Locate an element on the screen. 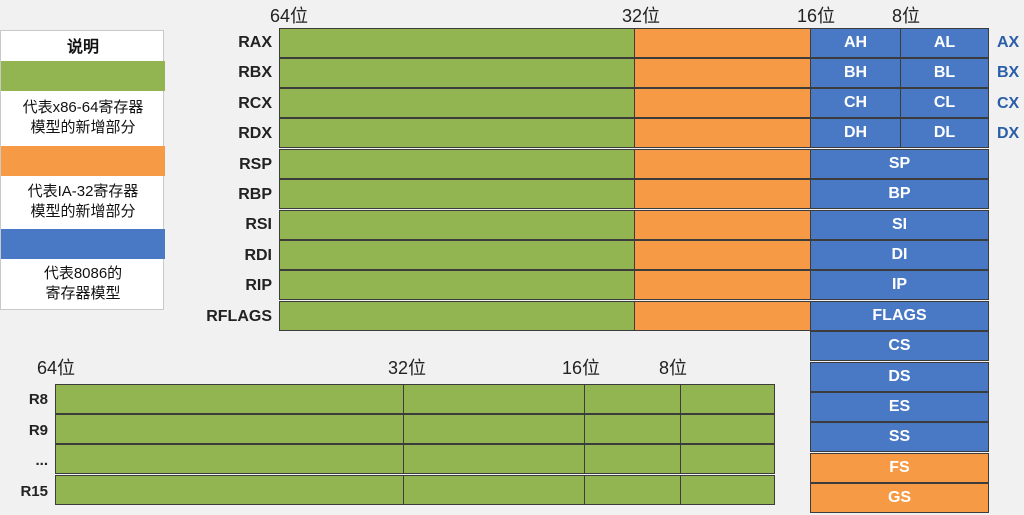 The width and height of the screenshot is (1024, 515). word-register-label: DX is located at coordinates (1008, 133).